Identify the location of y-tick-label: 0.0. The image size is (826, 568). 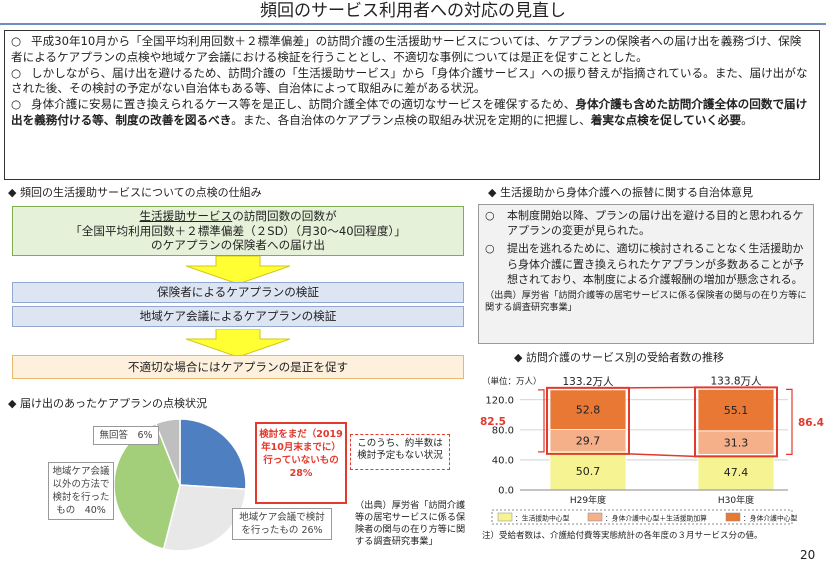
(506, 491).